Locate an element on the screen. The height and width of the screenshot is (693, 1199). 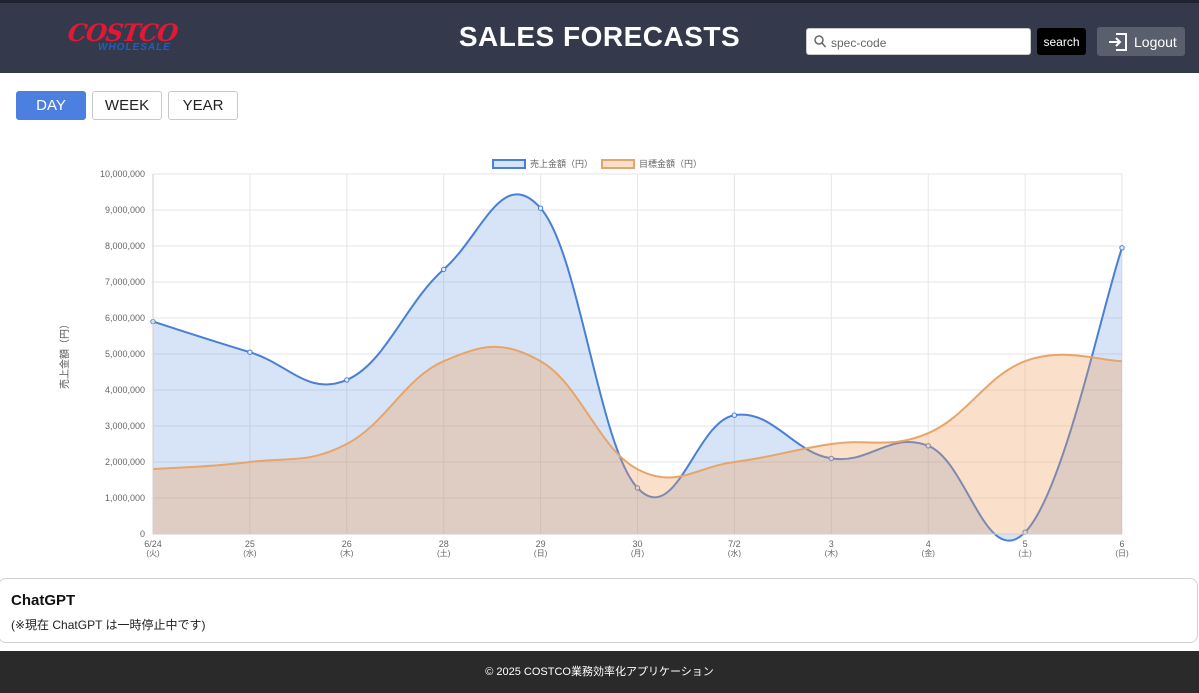
search-button: search is located at coordinates (1061, 41).